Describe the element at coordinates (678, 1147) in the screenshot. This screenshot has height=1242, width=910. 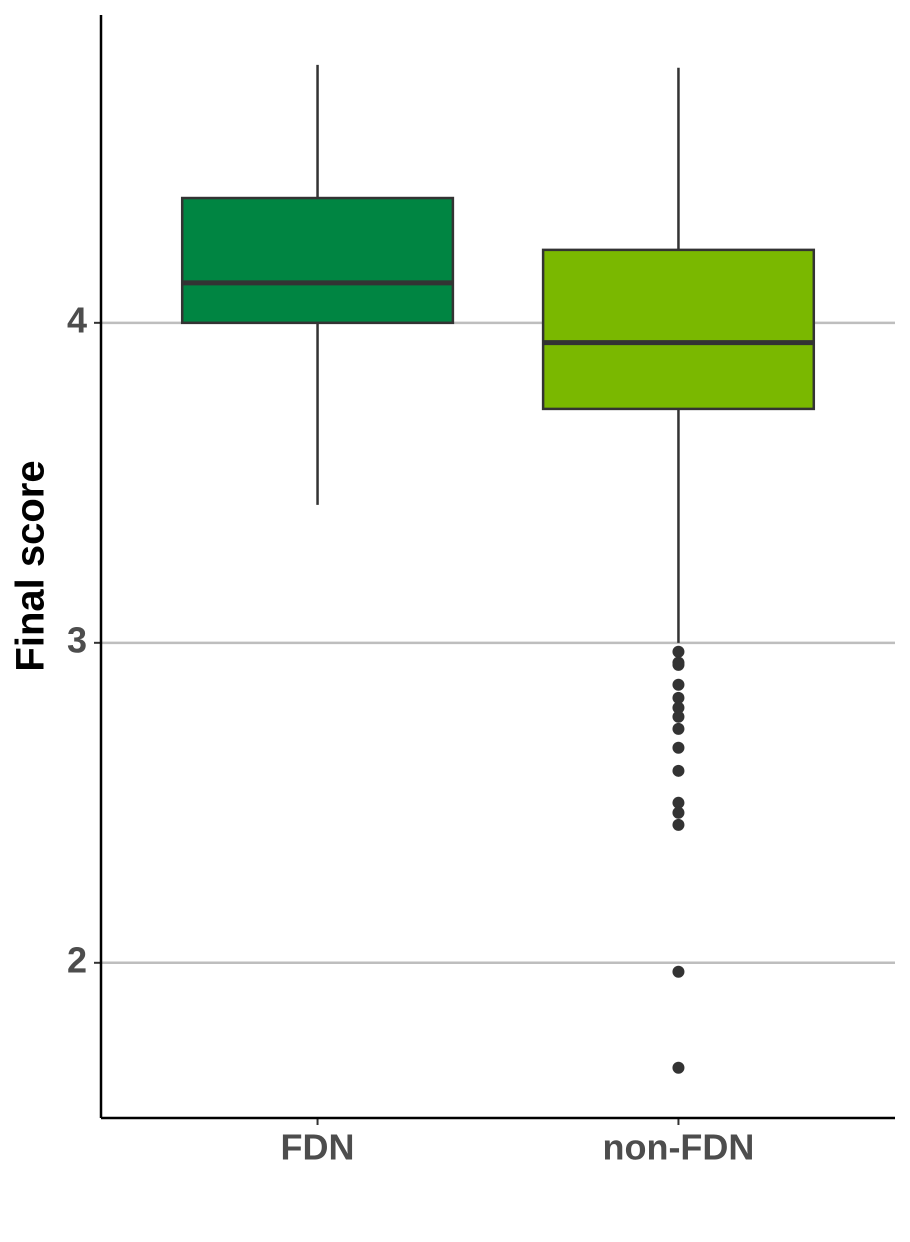
I see `x-tick-label: non-FDN` at that location.